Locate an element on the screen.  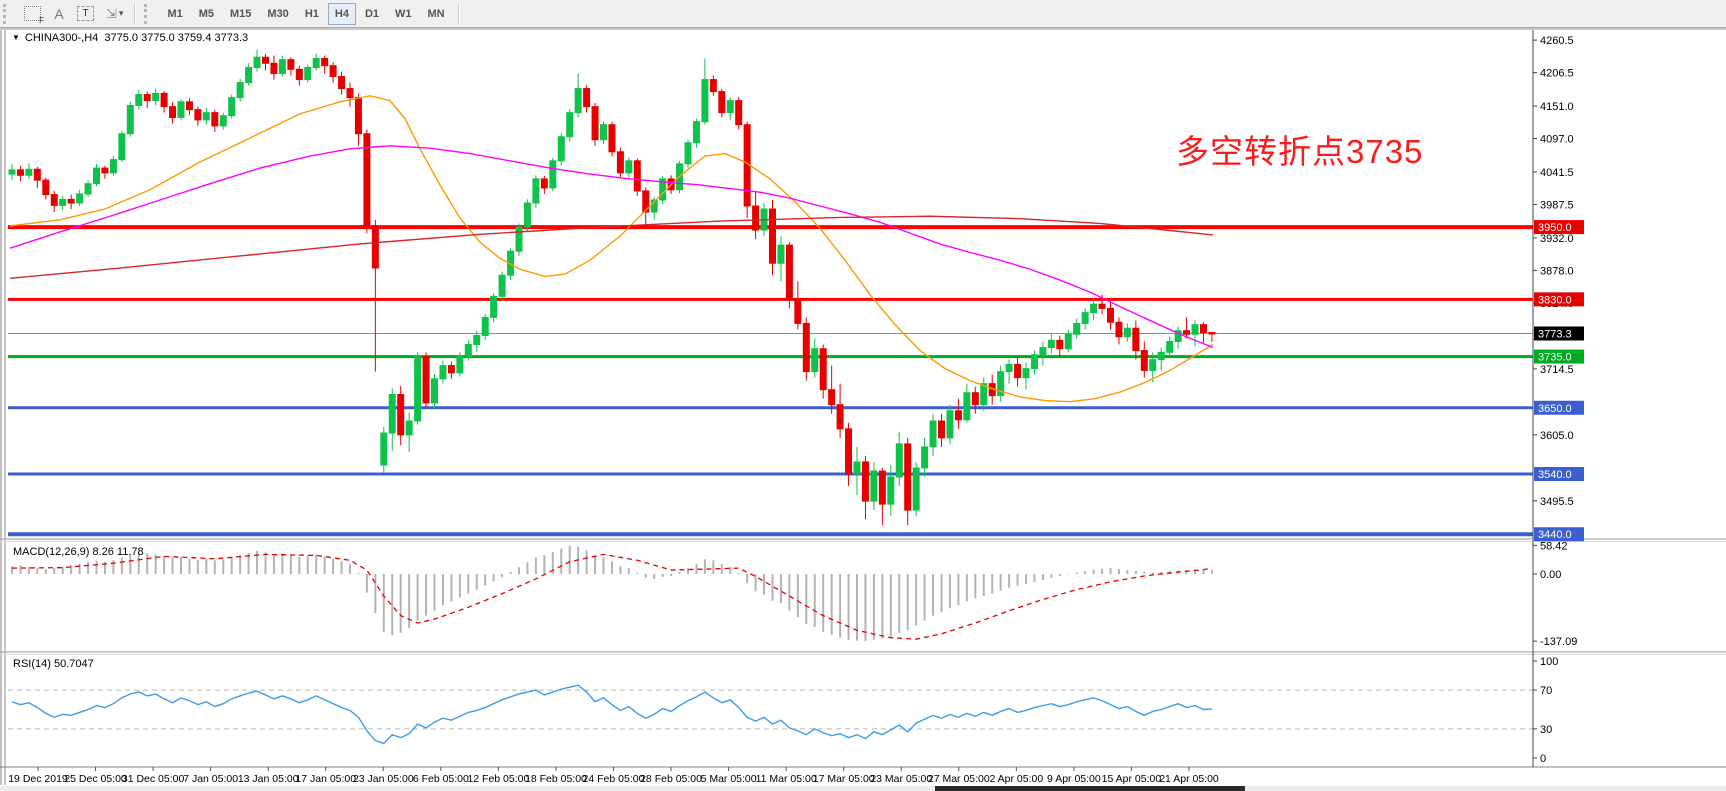
svg-text: 4151.0 is located at coordinates (1557, 107).